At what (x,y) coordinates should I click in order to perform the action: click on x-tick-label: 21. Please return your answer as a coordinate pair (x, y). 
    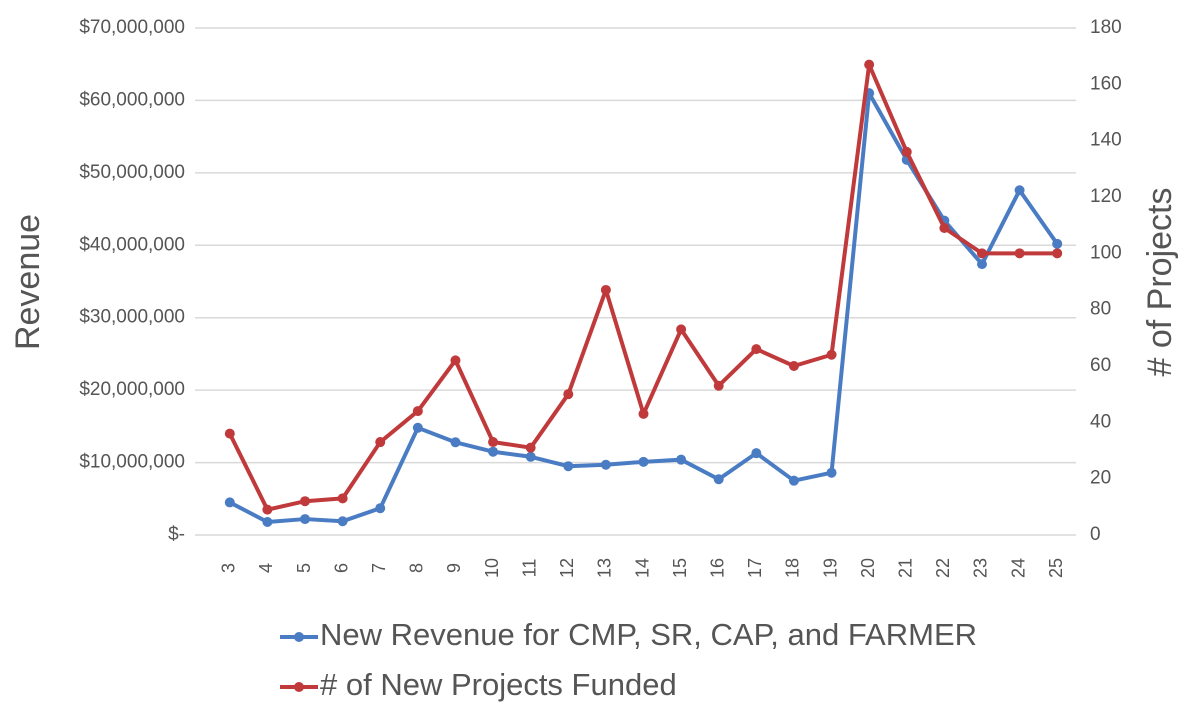
    Looking at the image, I should click on (906, 568).